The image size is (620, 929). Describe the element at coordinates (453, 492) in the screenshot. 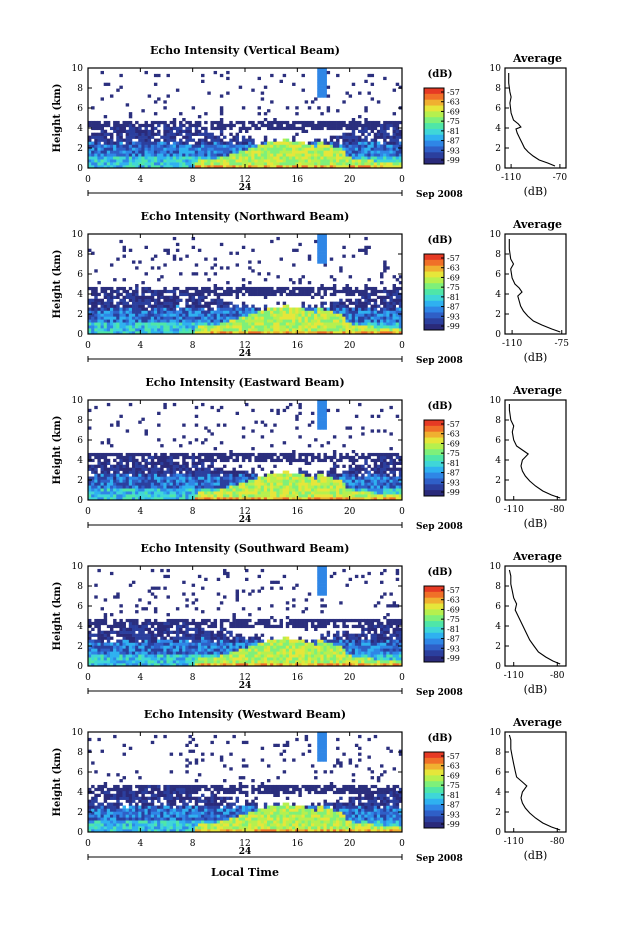

I see `colorbar-tick-label: -99` at that location.